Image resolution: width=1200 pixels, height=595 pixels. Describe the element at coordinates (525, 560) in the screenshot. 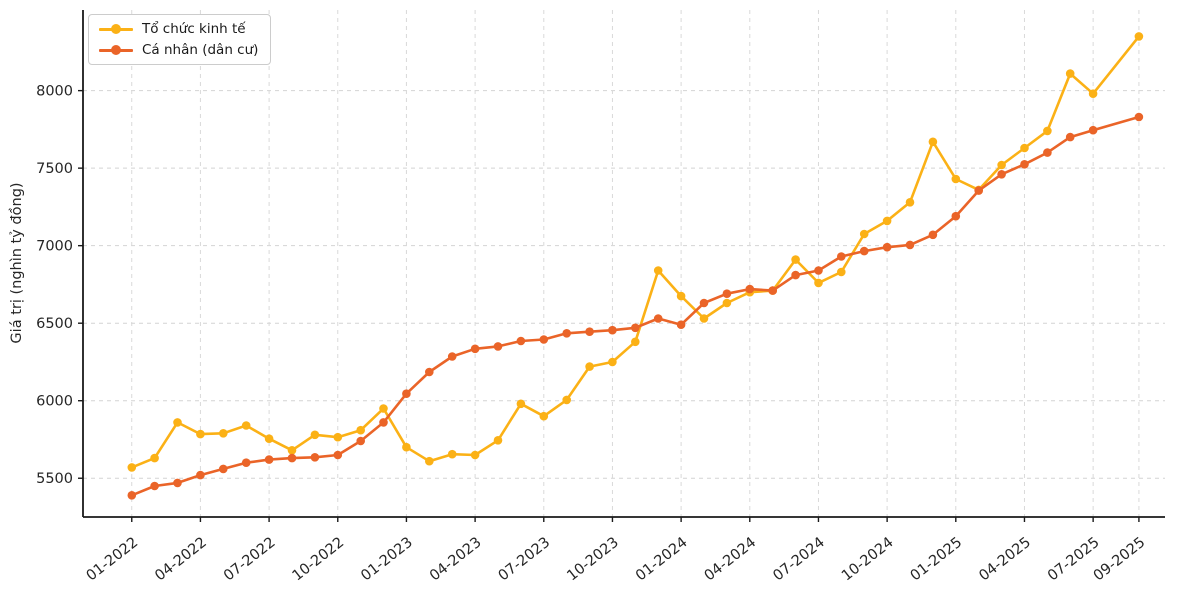

I see `x-tick-label: 07-2023` at that location.